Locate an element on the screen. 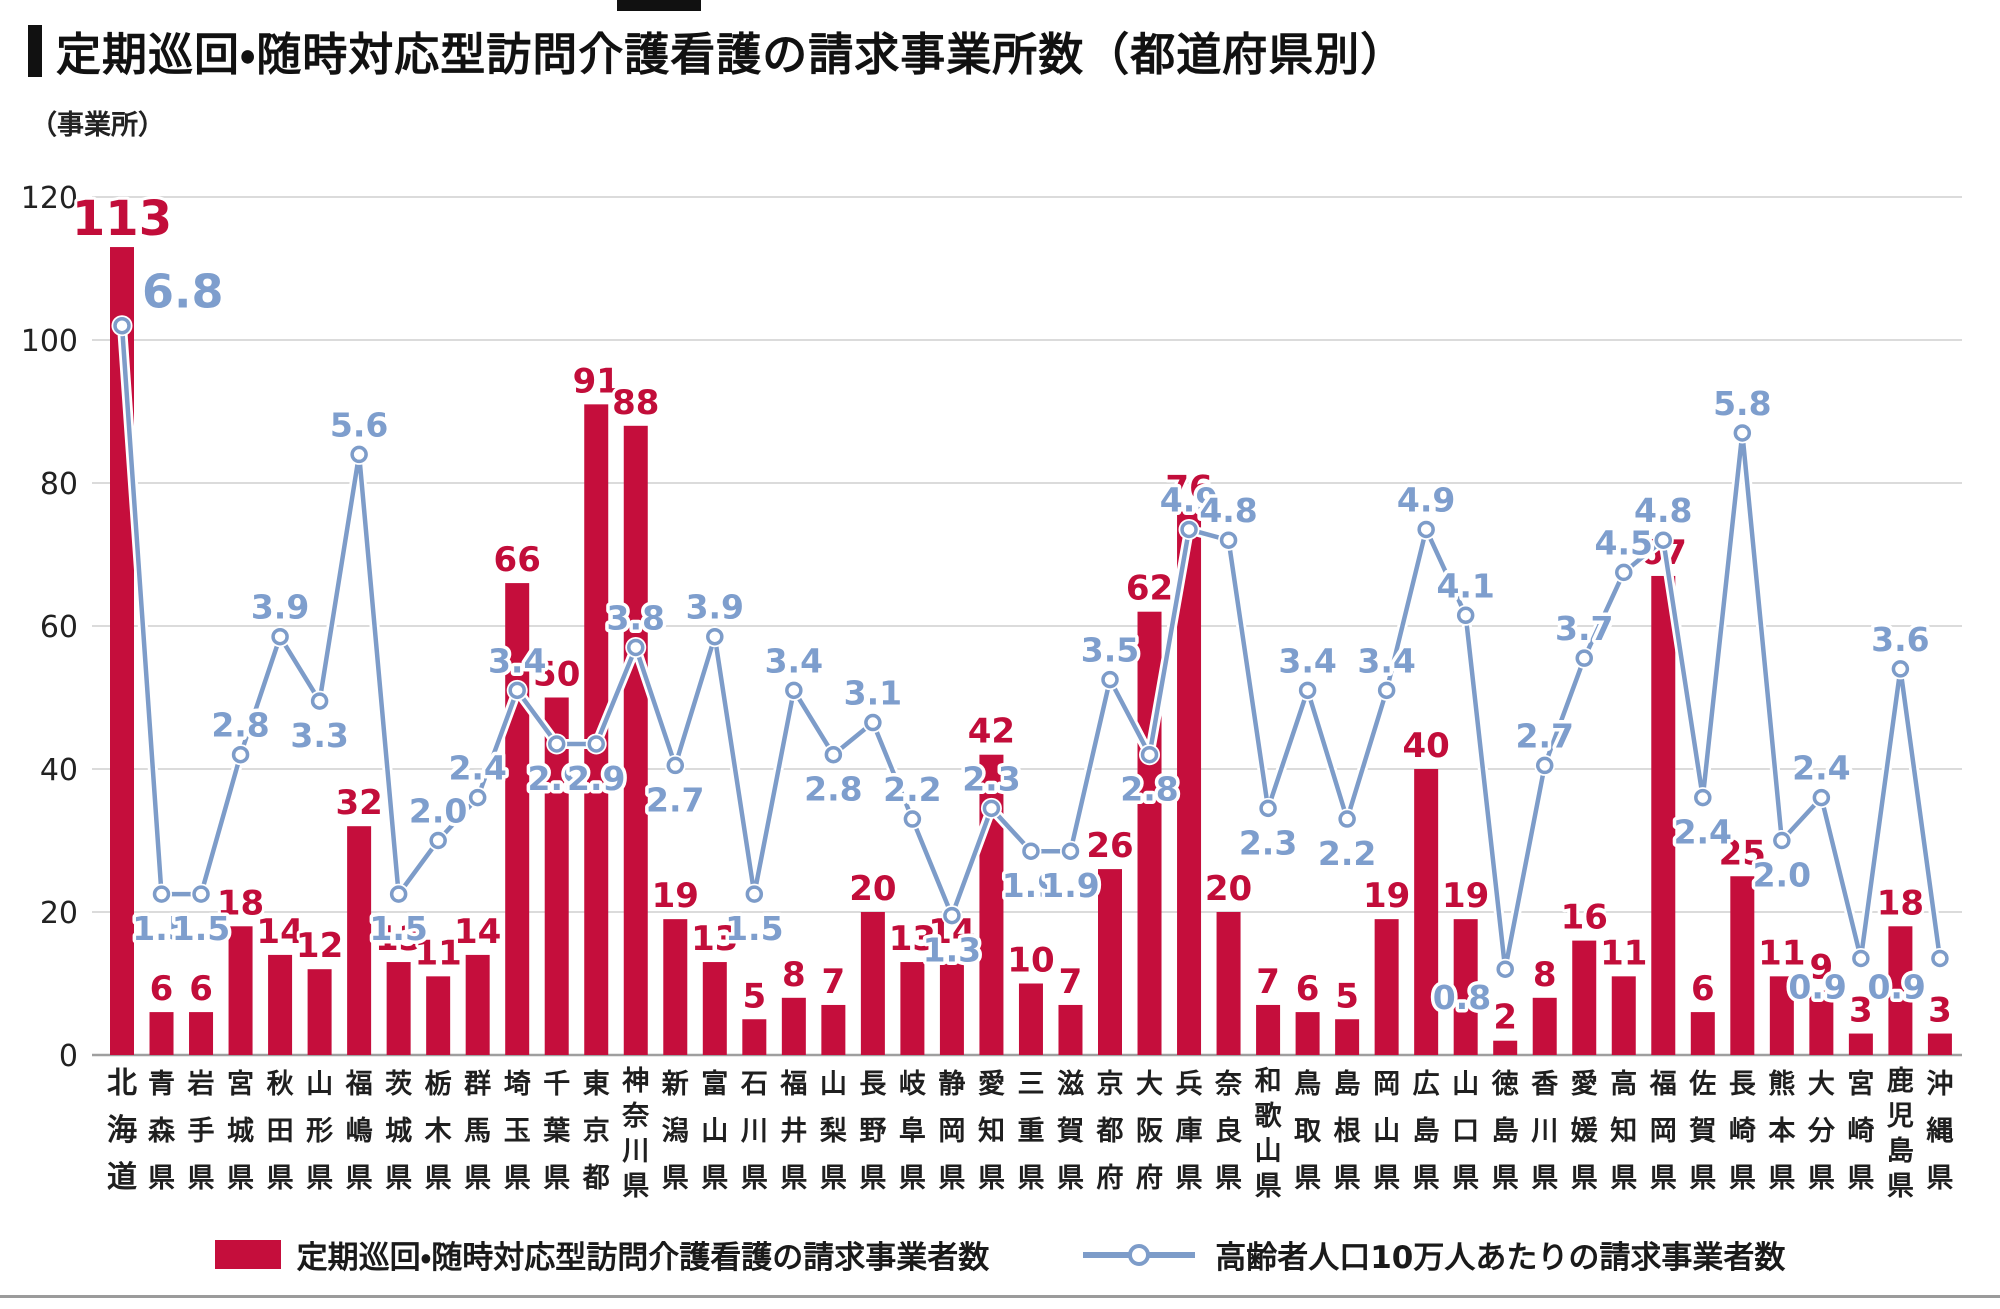 The width and height of the screenshot is (2000, 1309). x-tick-広島県: 広島県 is located at coordinates (1426, 1131).